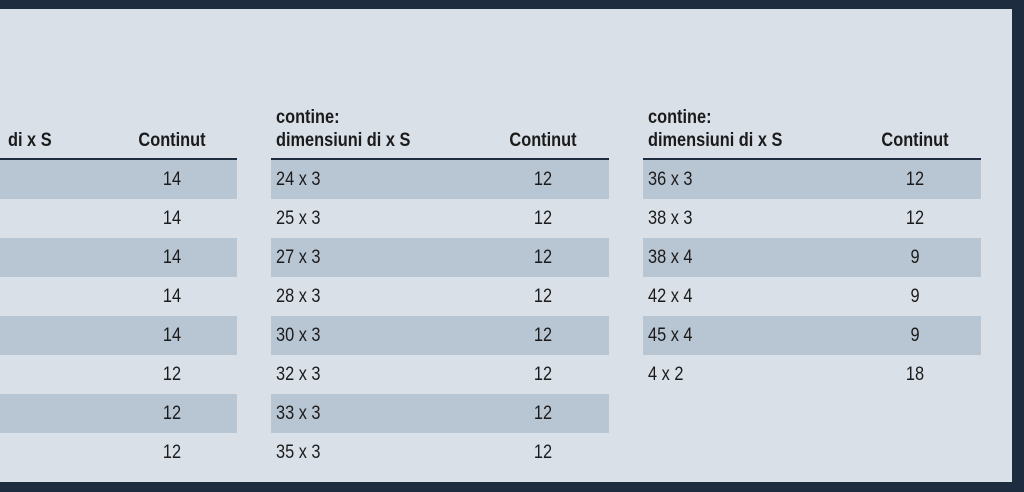 Image resolution: width=1024 pixels, height=492 pixels. Describe the element at coordinates (440, 452) in the screenshot. I see `table-row: 35 x 3 12` at that location.